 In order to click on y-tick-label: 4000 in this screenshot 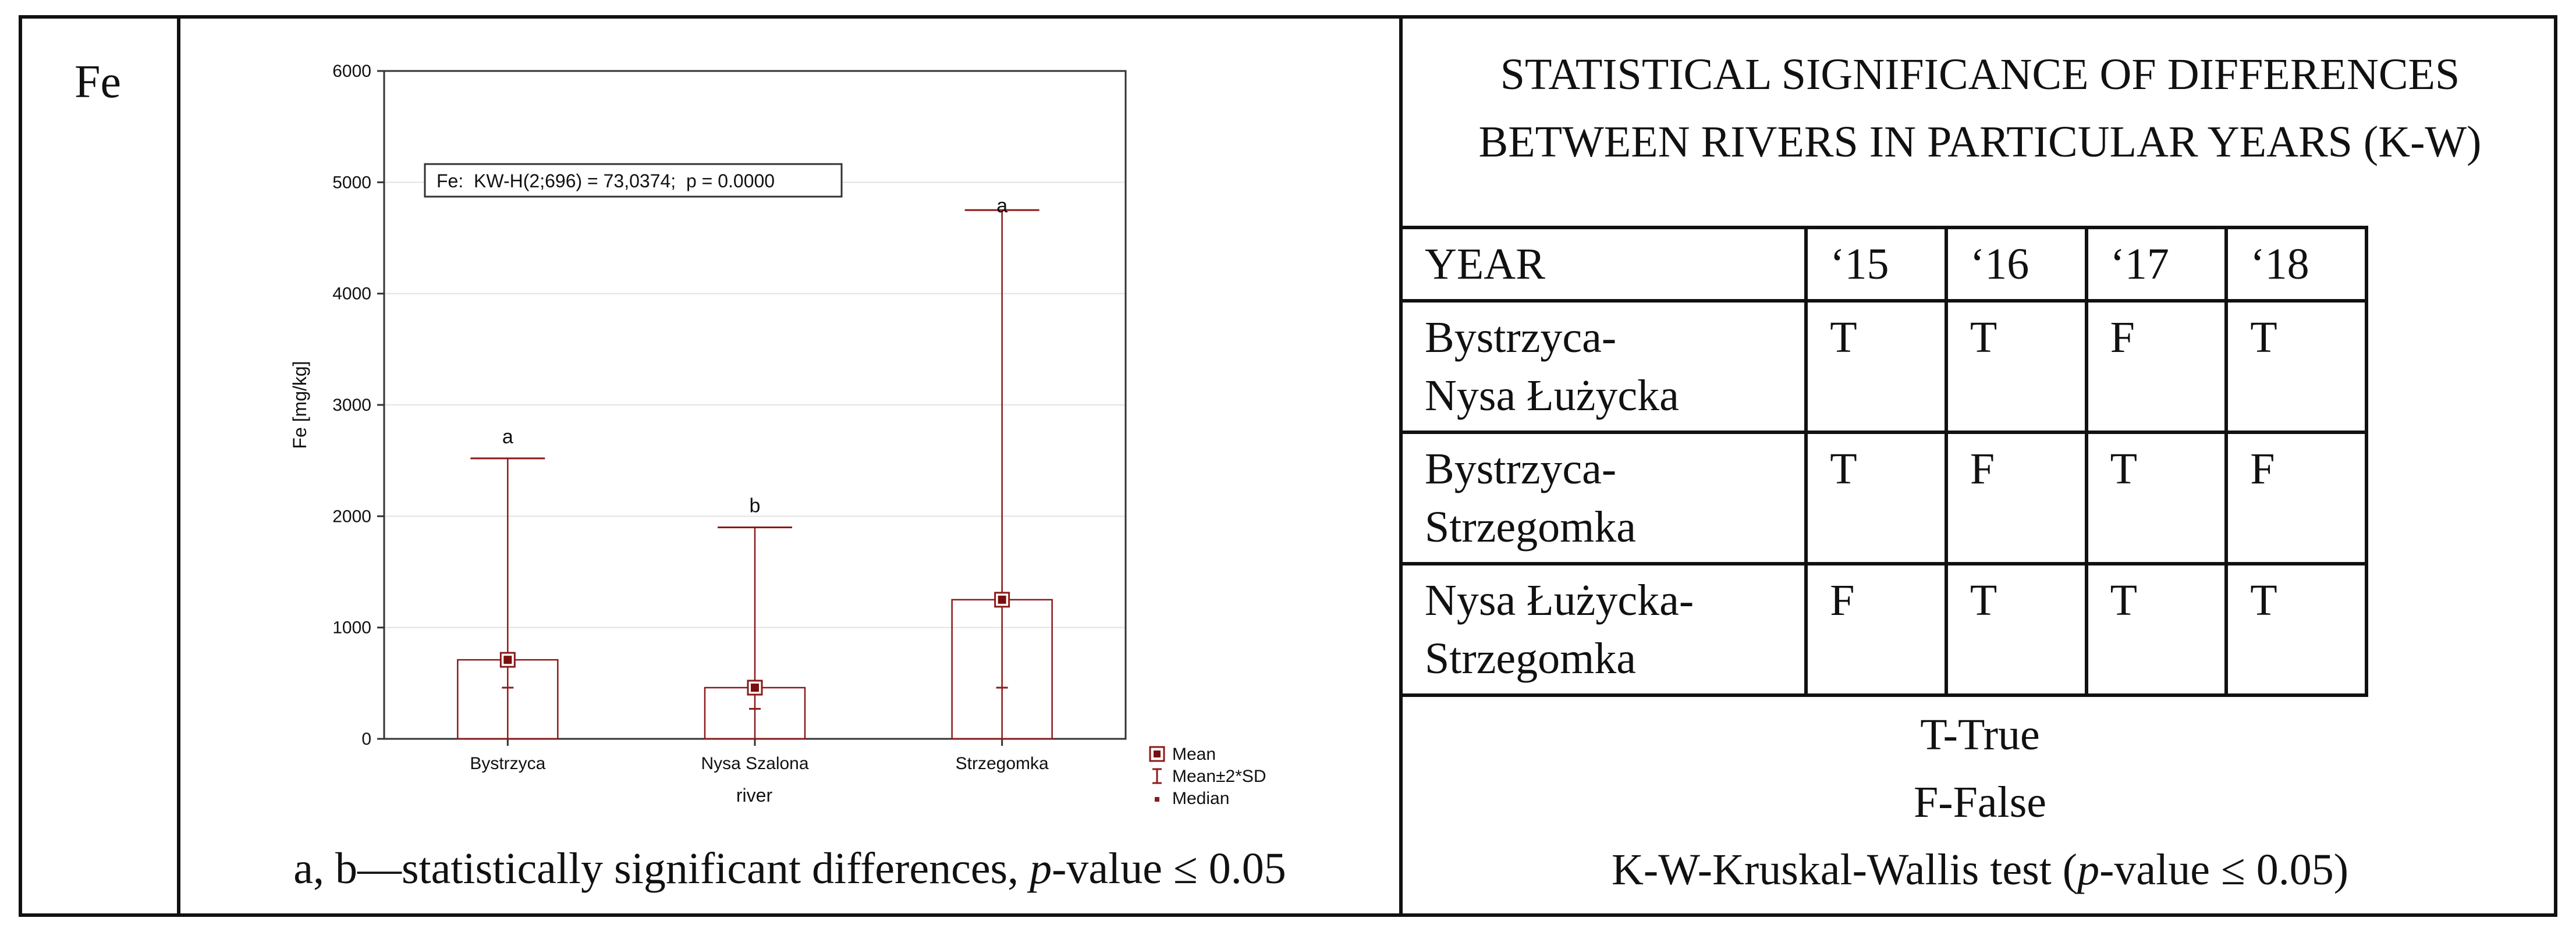, I will do `click(352, 294)`.